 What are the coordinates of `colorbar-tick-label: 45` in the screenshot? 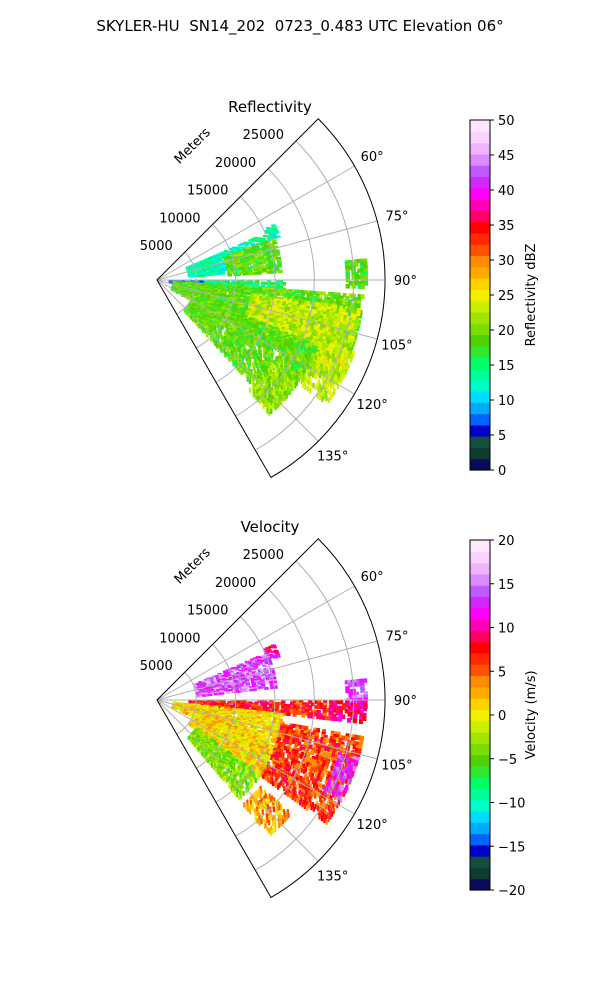 It's located at (506, 156).